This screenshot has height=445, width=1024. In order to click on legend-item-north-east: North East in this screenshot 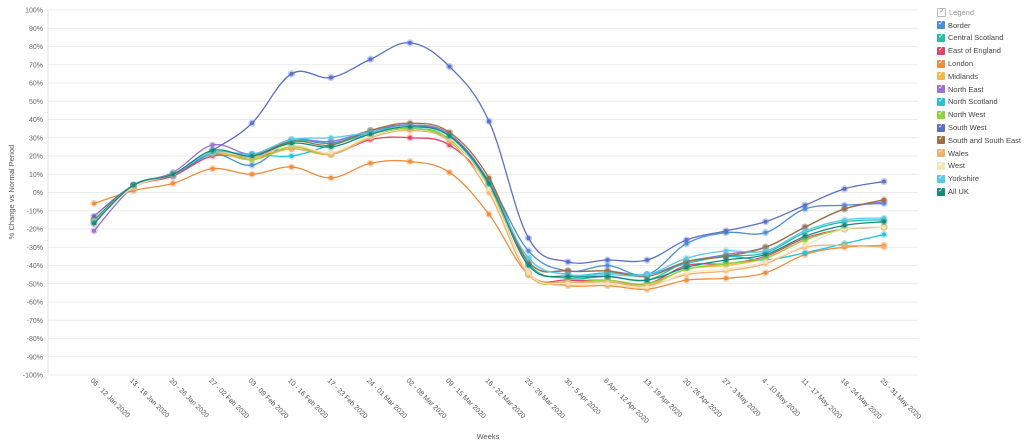, I will do `click(979, 89)`.